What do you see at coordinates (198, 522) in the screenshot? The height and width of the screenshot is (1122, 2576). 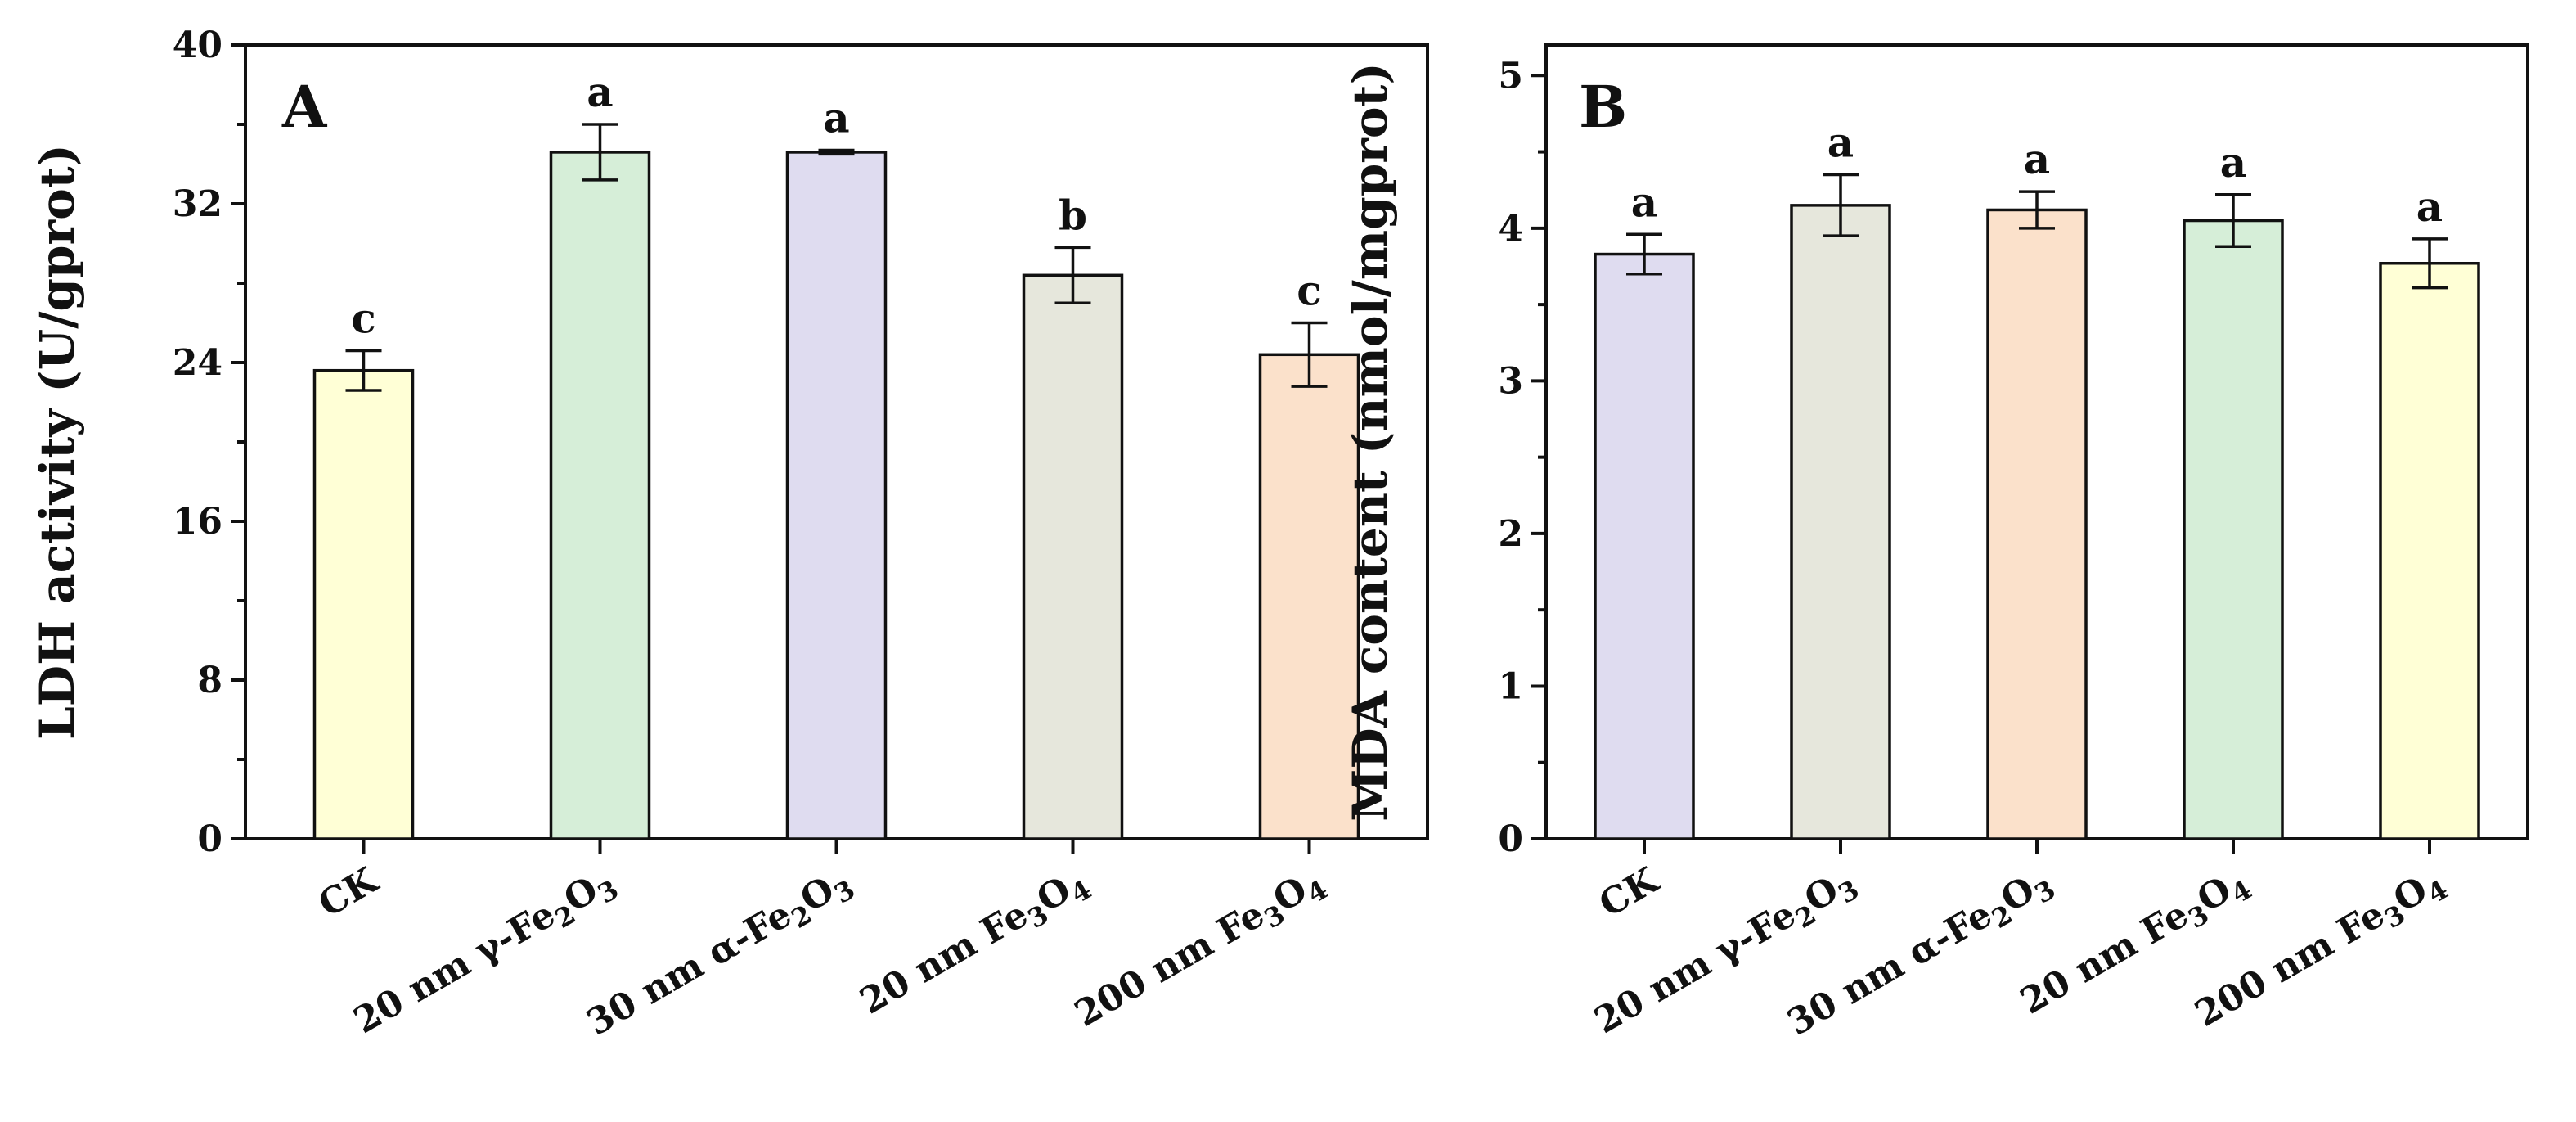 I see `y-tick-label: 16` at bounding box center [198, 522].